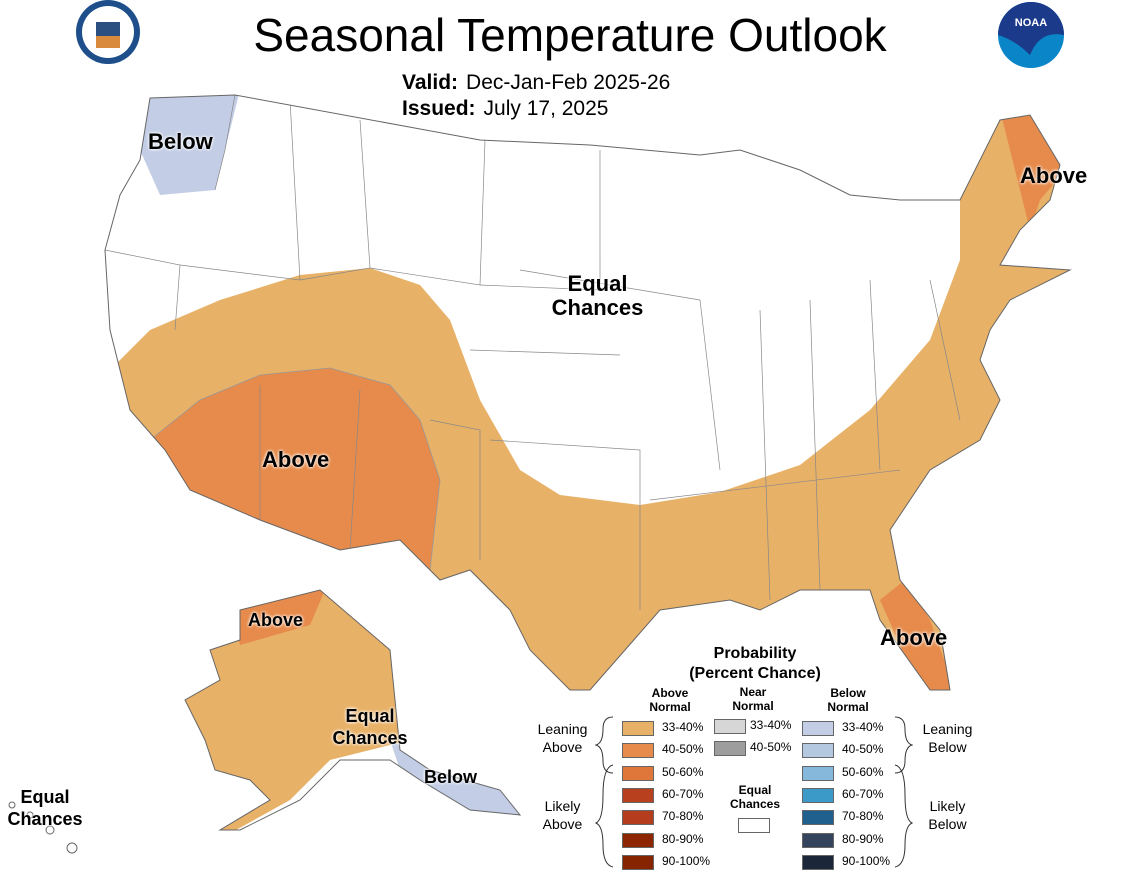 The image size is (1140, 880). I want to click on label-nw-below: Below, so click(180, 141).